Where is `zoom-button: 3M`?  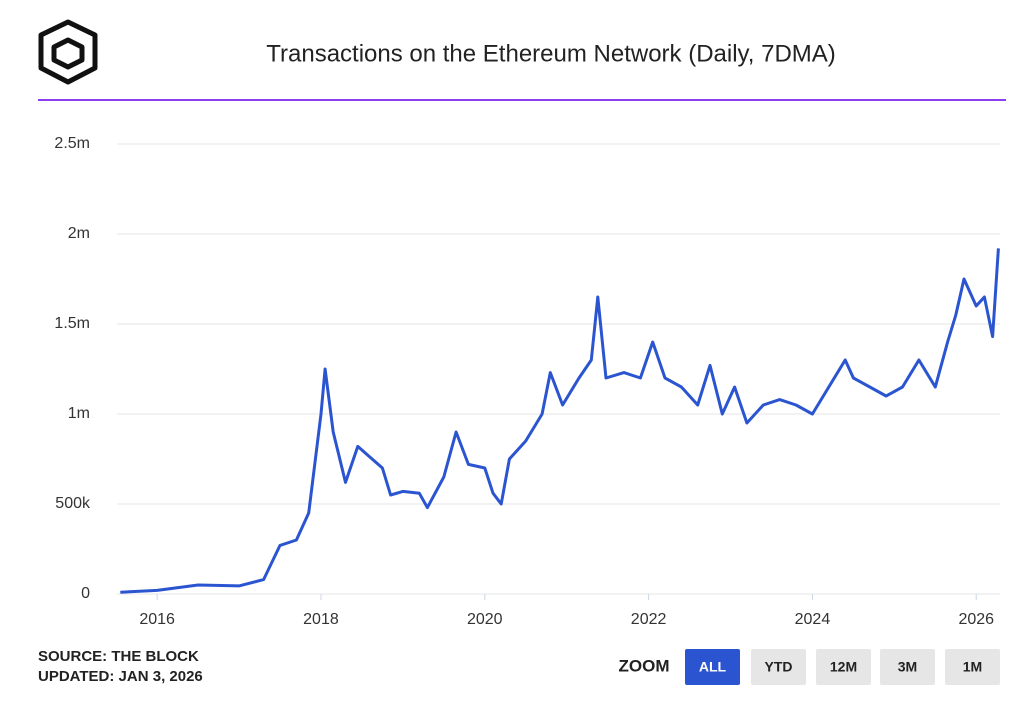
zoom-button: 3M is located at coordinates (907, 667).